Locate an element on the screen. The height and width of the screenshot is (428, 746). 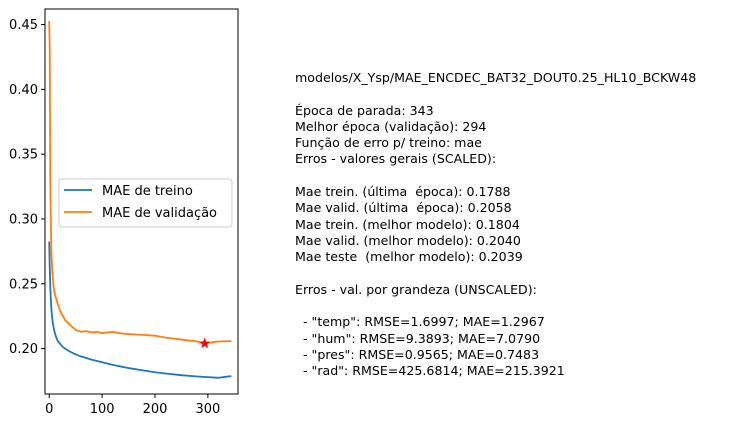
info-line-10: Mae valid. (melhor modelo): 0.2040 is located at coordinates (408, 240).